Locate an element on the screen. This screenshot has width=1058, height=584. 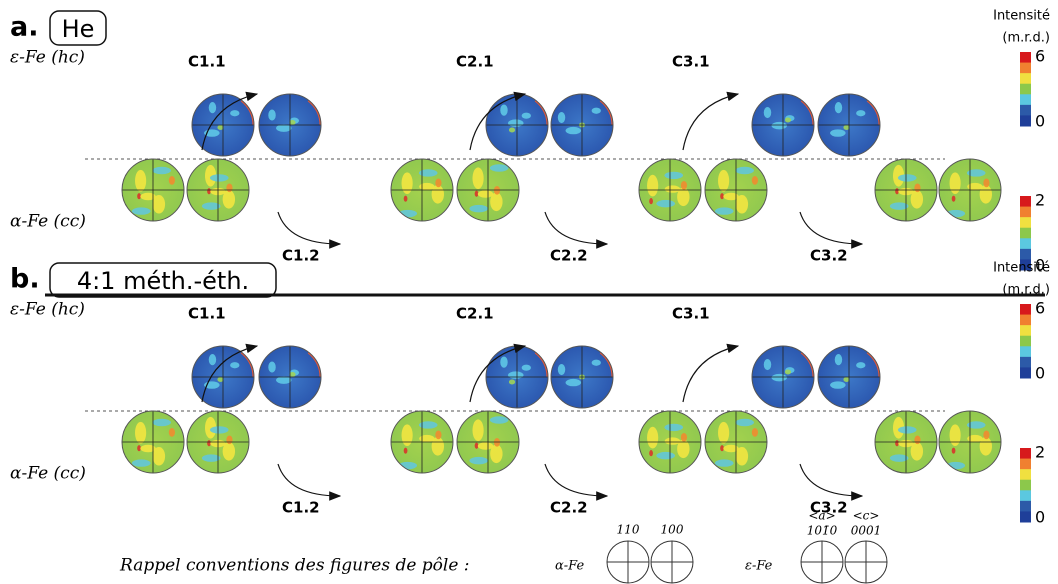
legend-phase: ε-Fe is located at coordinates (759, 566).